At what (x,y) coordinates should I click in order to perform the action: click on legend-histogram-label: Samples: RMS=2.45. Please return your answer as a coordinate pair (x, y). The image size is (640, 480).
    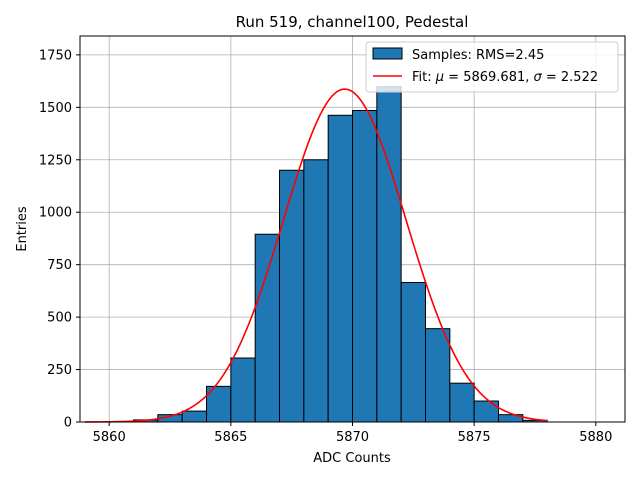
    Looking at the image, I should click on (478, 55).